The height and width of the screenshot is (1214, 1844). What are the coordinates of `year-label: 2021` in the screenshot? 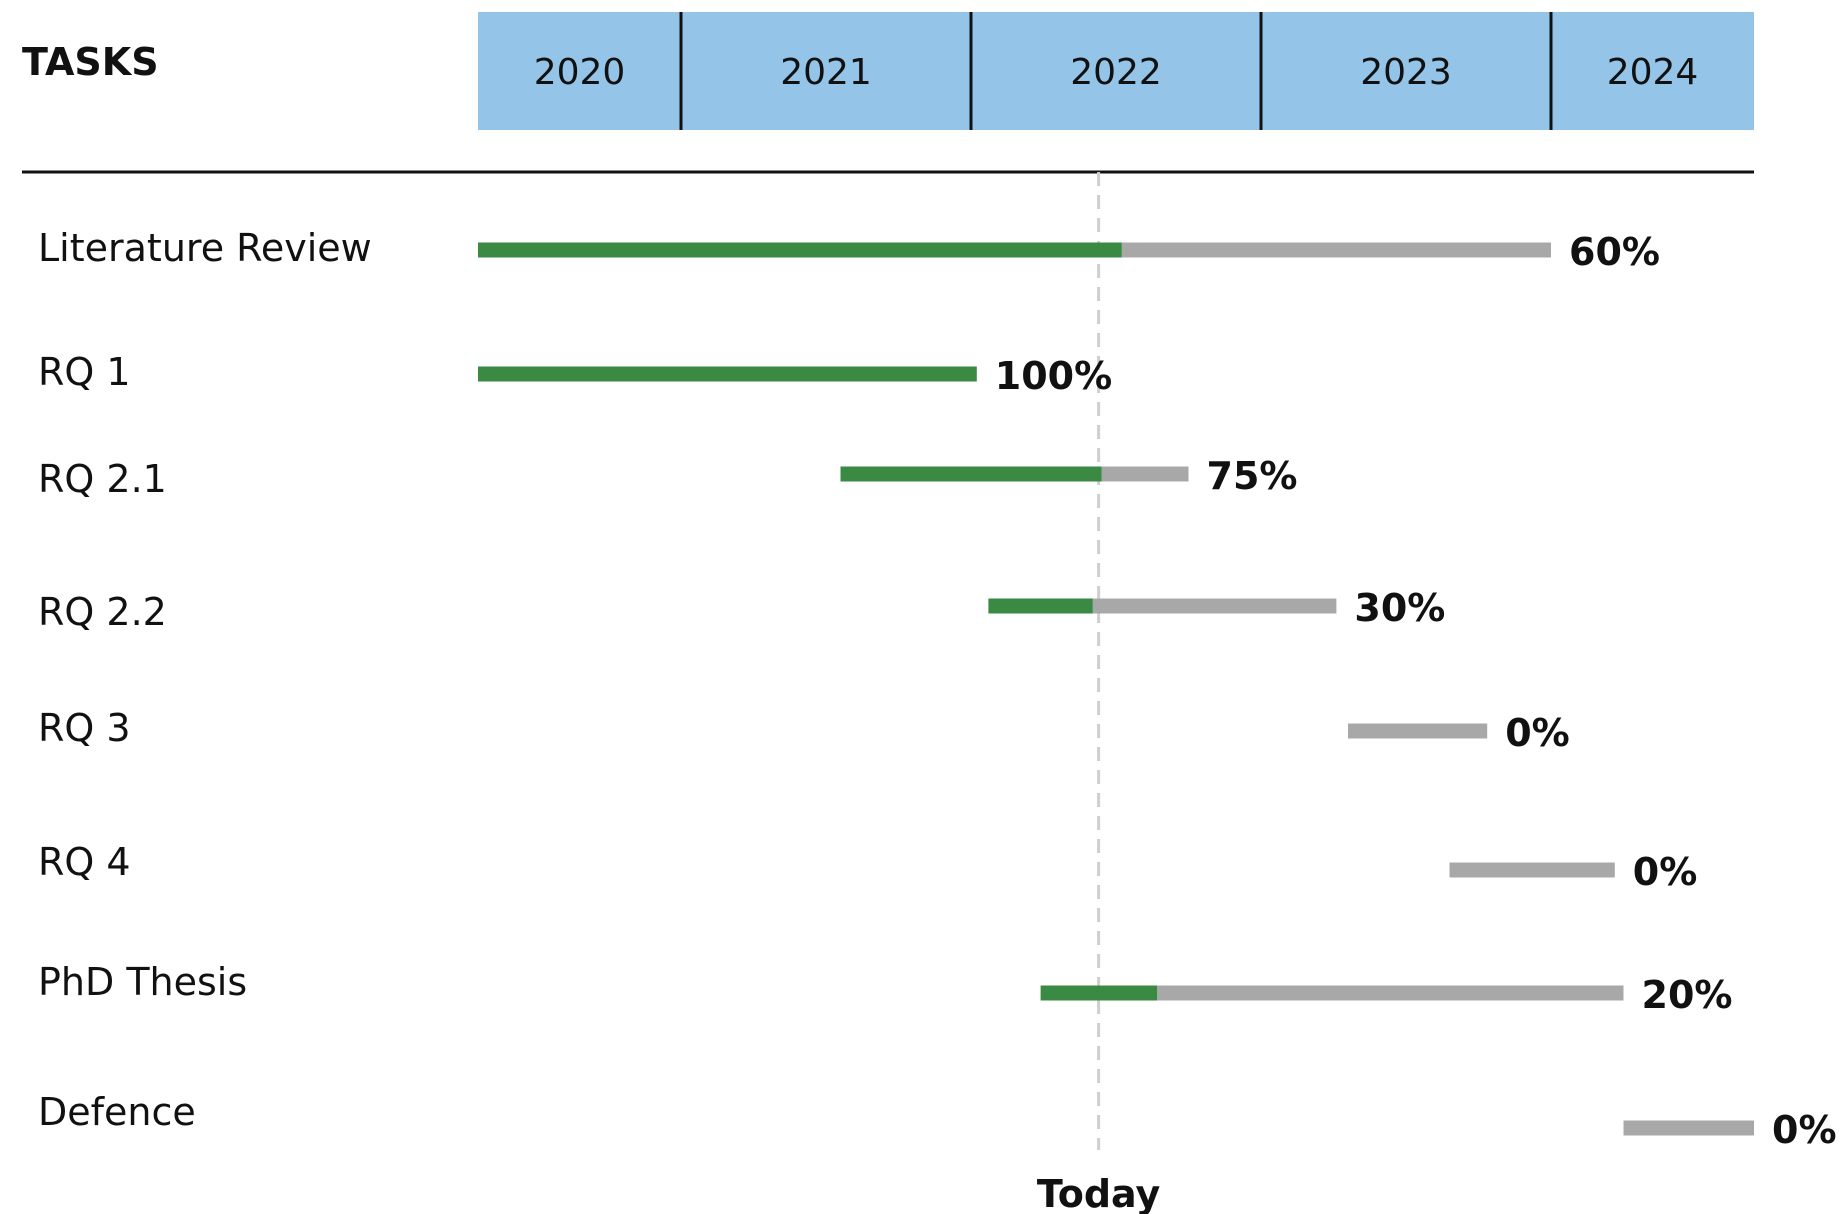 It's located at (826, 72).